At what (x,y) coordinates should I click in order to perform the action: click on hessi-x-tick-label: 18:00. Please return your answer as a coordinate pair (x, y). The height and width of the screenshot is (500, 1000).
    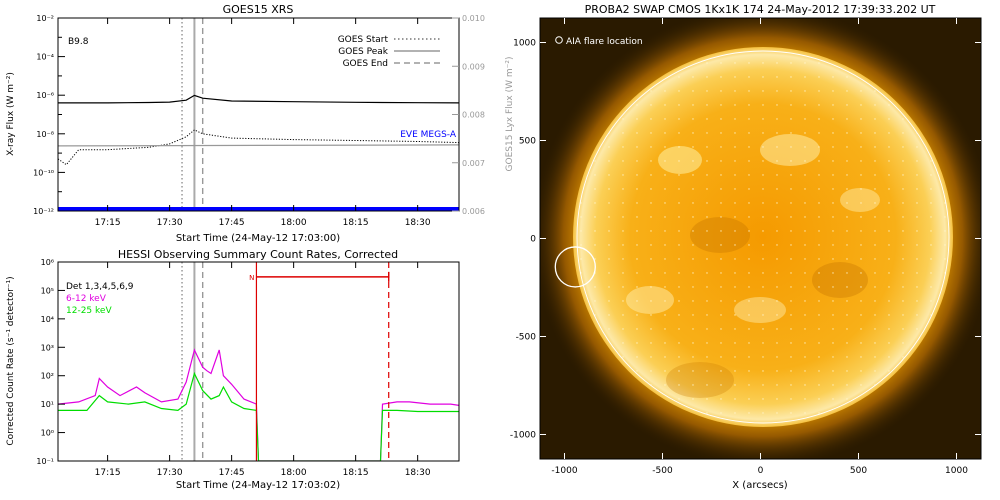
    Looking at the image, I should click on (294, 473).